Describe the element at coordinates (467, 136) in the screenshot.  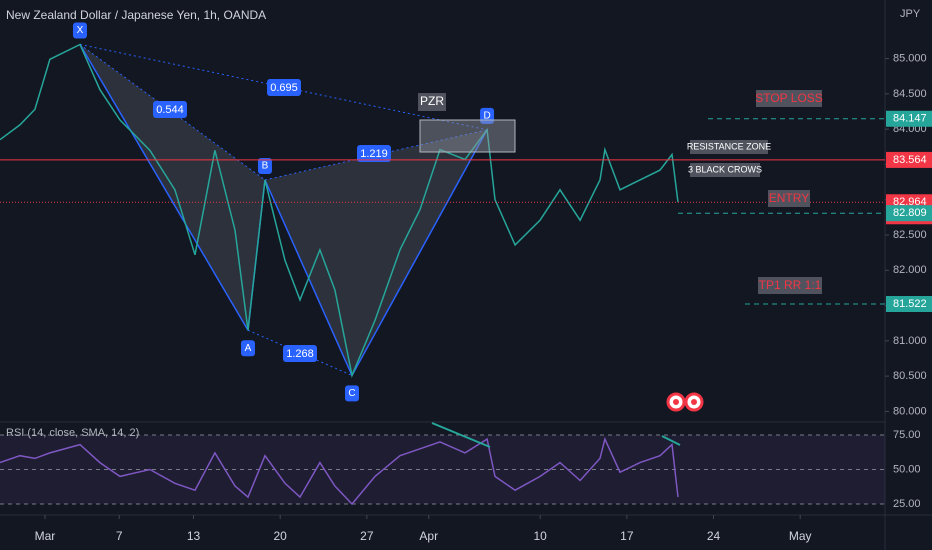
I see `pzr-box` at that location.